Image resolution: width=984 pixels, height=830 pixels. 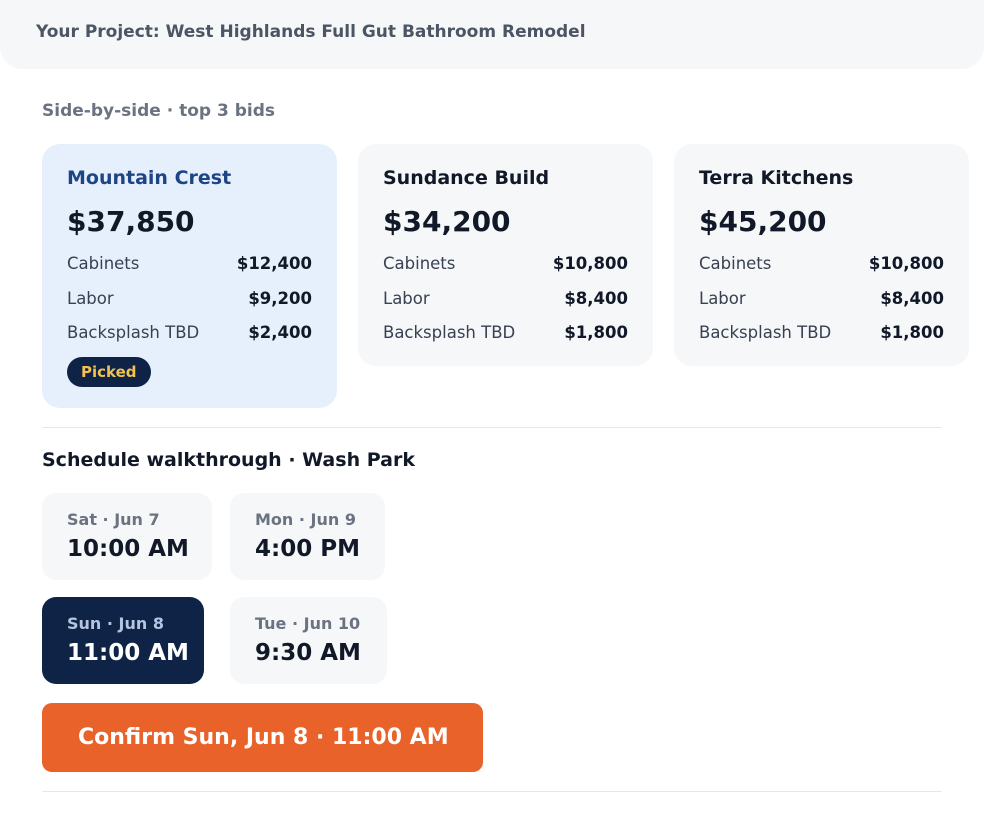 I want to click on bid-total: $37,850, so click(x=131, y=221).